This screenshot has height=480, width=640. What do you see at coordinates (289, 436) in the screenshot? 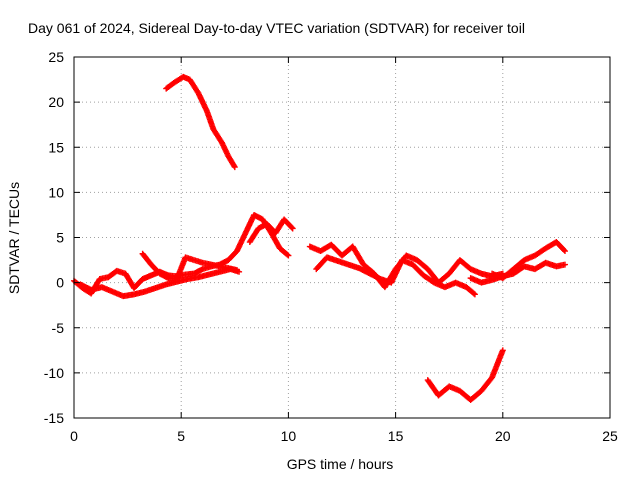
I see `x-tick-label: 10` at bounding box center [289, 436].